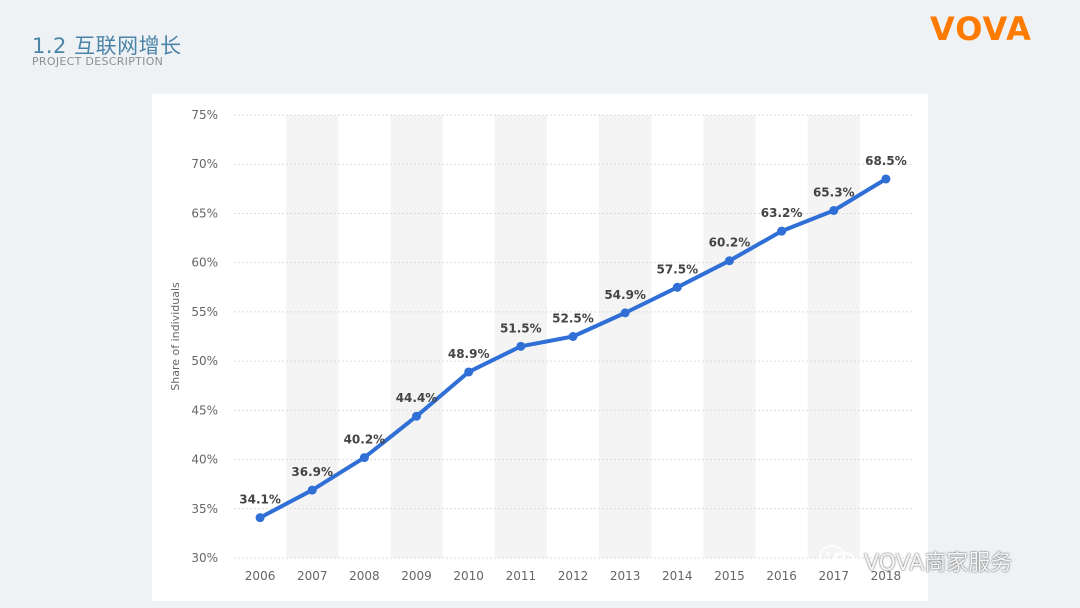 Image resolution: width=1080 pixels, height=608 pixels. What do you see at coordinates (834, 192) in the screenshot?
I see `data-label: 65.3%` at bounding box center [834, 192].